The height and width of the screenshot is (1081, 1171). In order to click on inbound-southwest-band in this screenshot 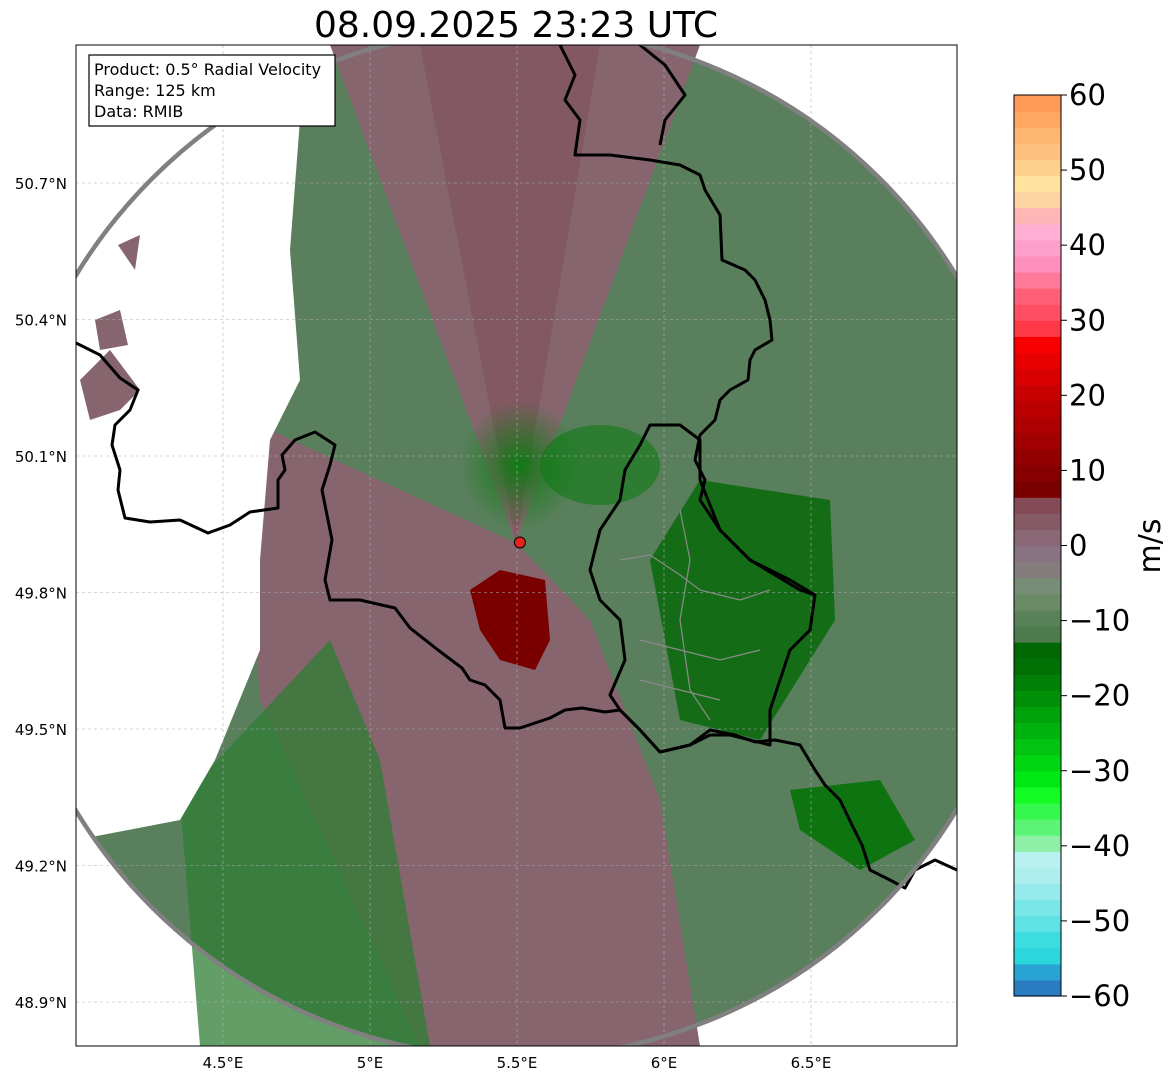, I will do `click(305, 843)`.